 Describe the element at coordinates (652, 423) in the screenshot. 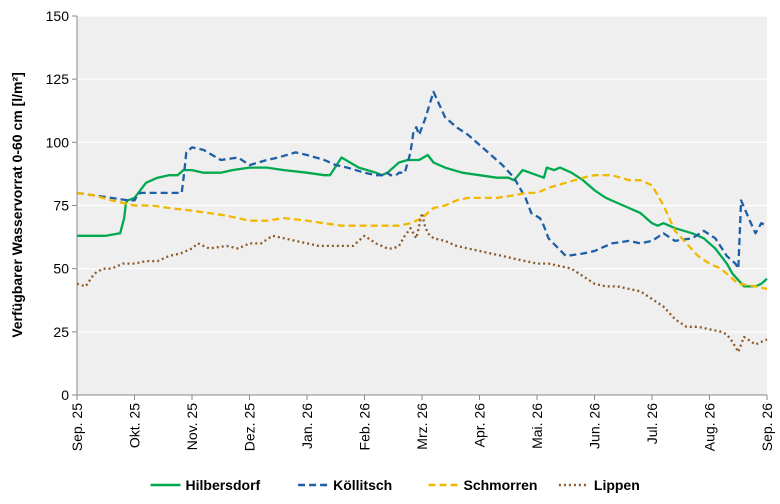

I see `x-tick-label: Jul. 26` at that location.